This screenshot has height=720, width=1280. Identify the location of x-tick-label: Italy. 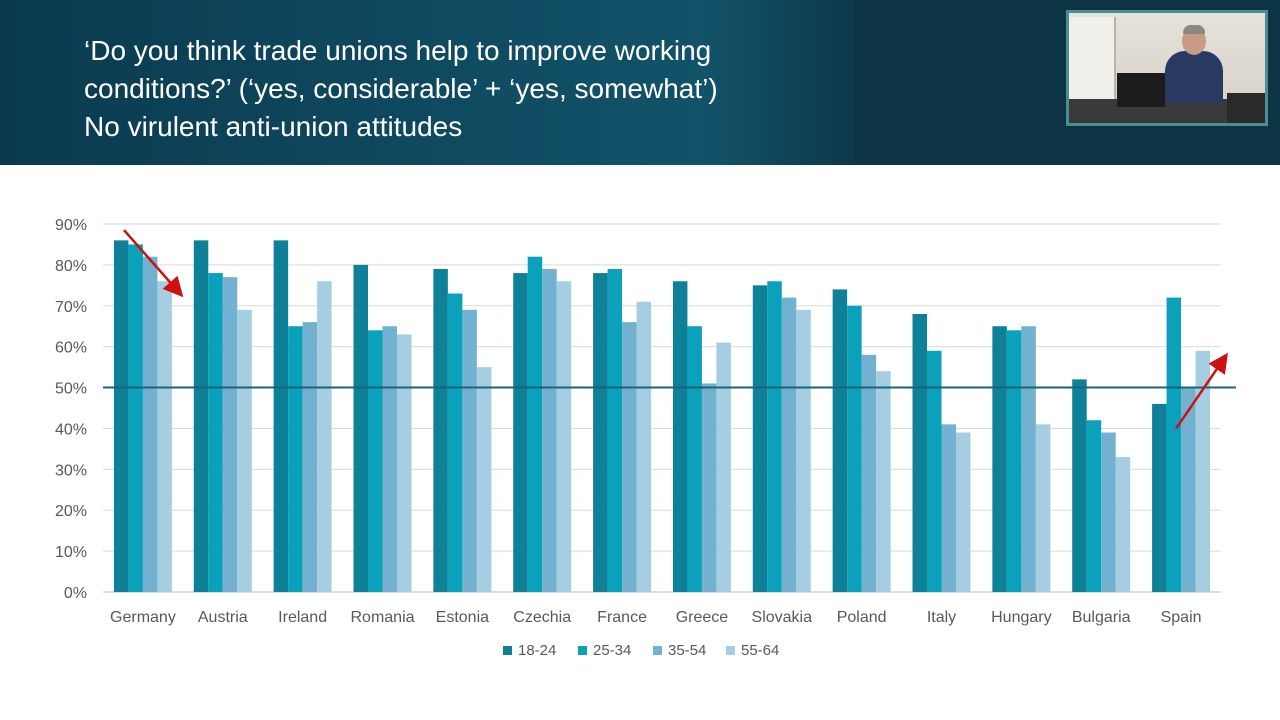
(941, 617).